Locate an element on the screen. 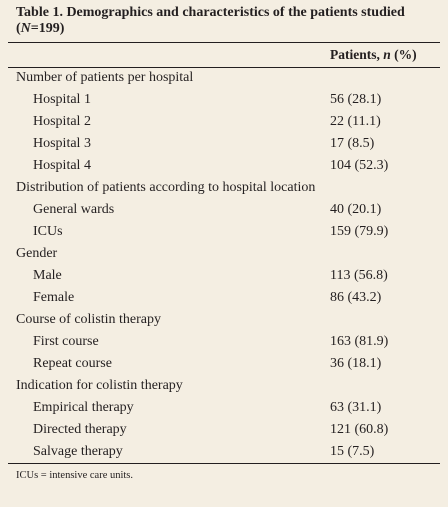  title-text: =199) is located at coordinates (47, 28).